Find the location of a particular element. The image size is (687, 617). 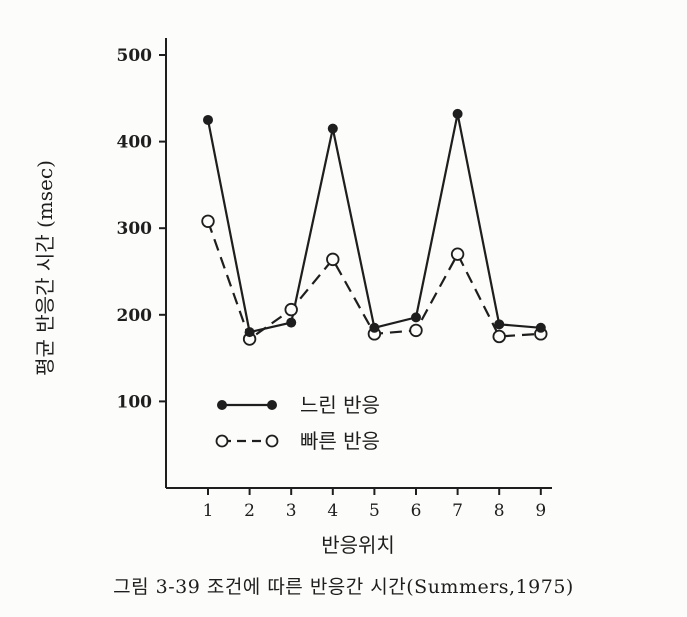

x-tick-label: 6 is located at coordinates (416, 511).